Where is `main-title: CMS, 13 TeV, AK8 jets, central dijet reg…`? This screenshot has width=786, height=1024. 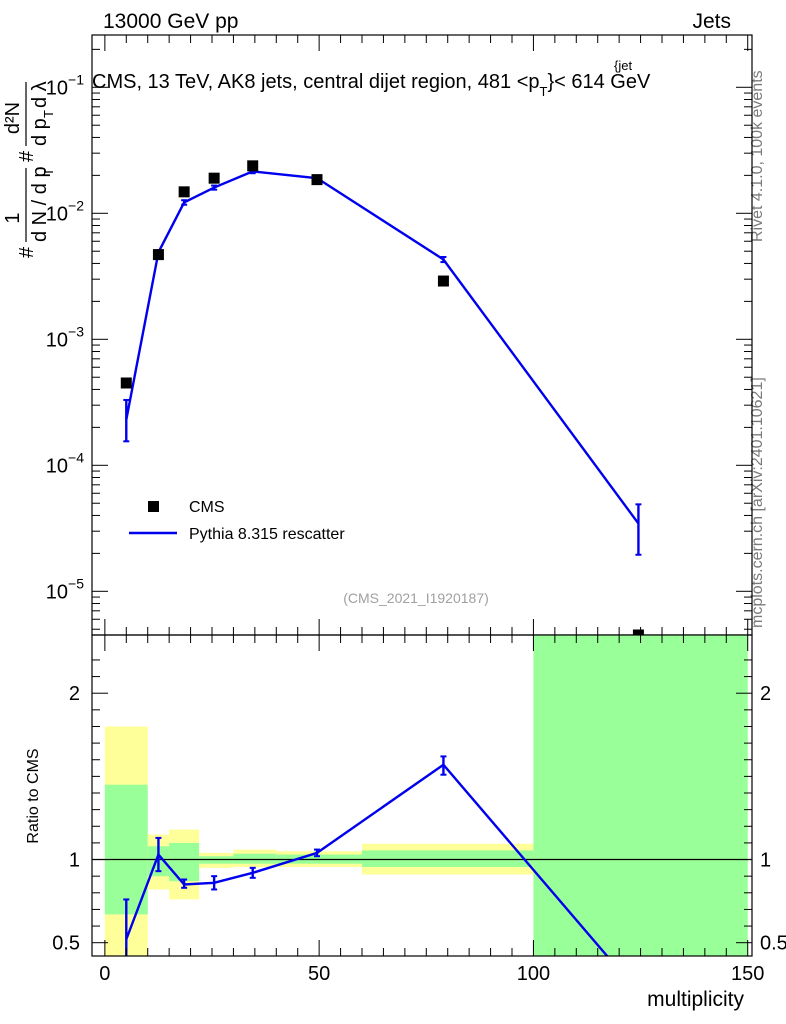 main-title: CMS, 13 TeV, AK8 jets, central dijet reg… is located at coordinates (371, 78).